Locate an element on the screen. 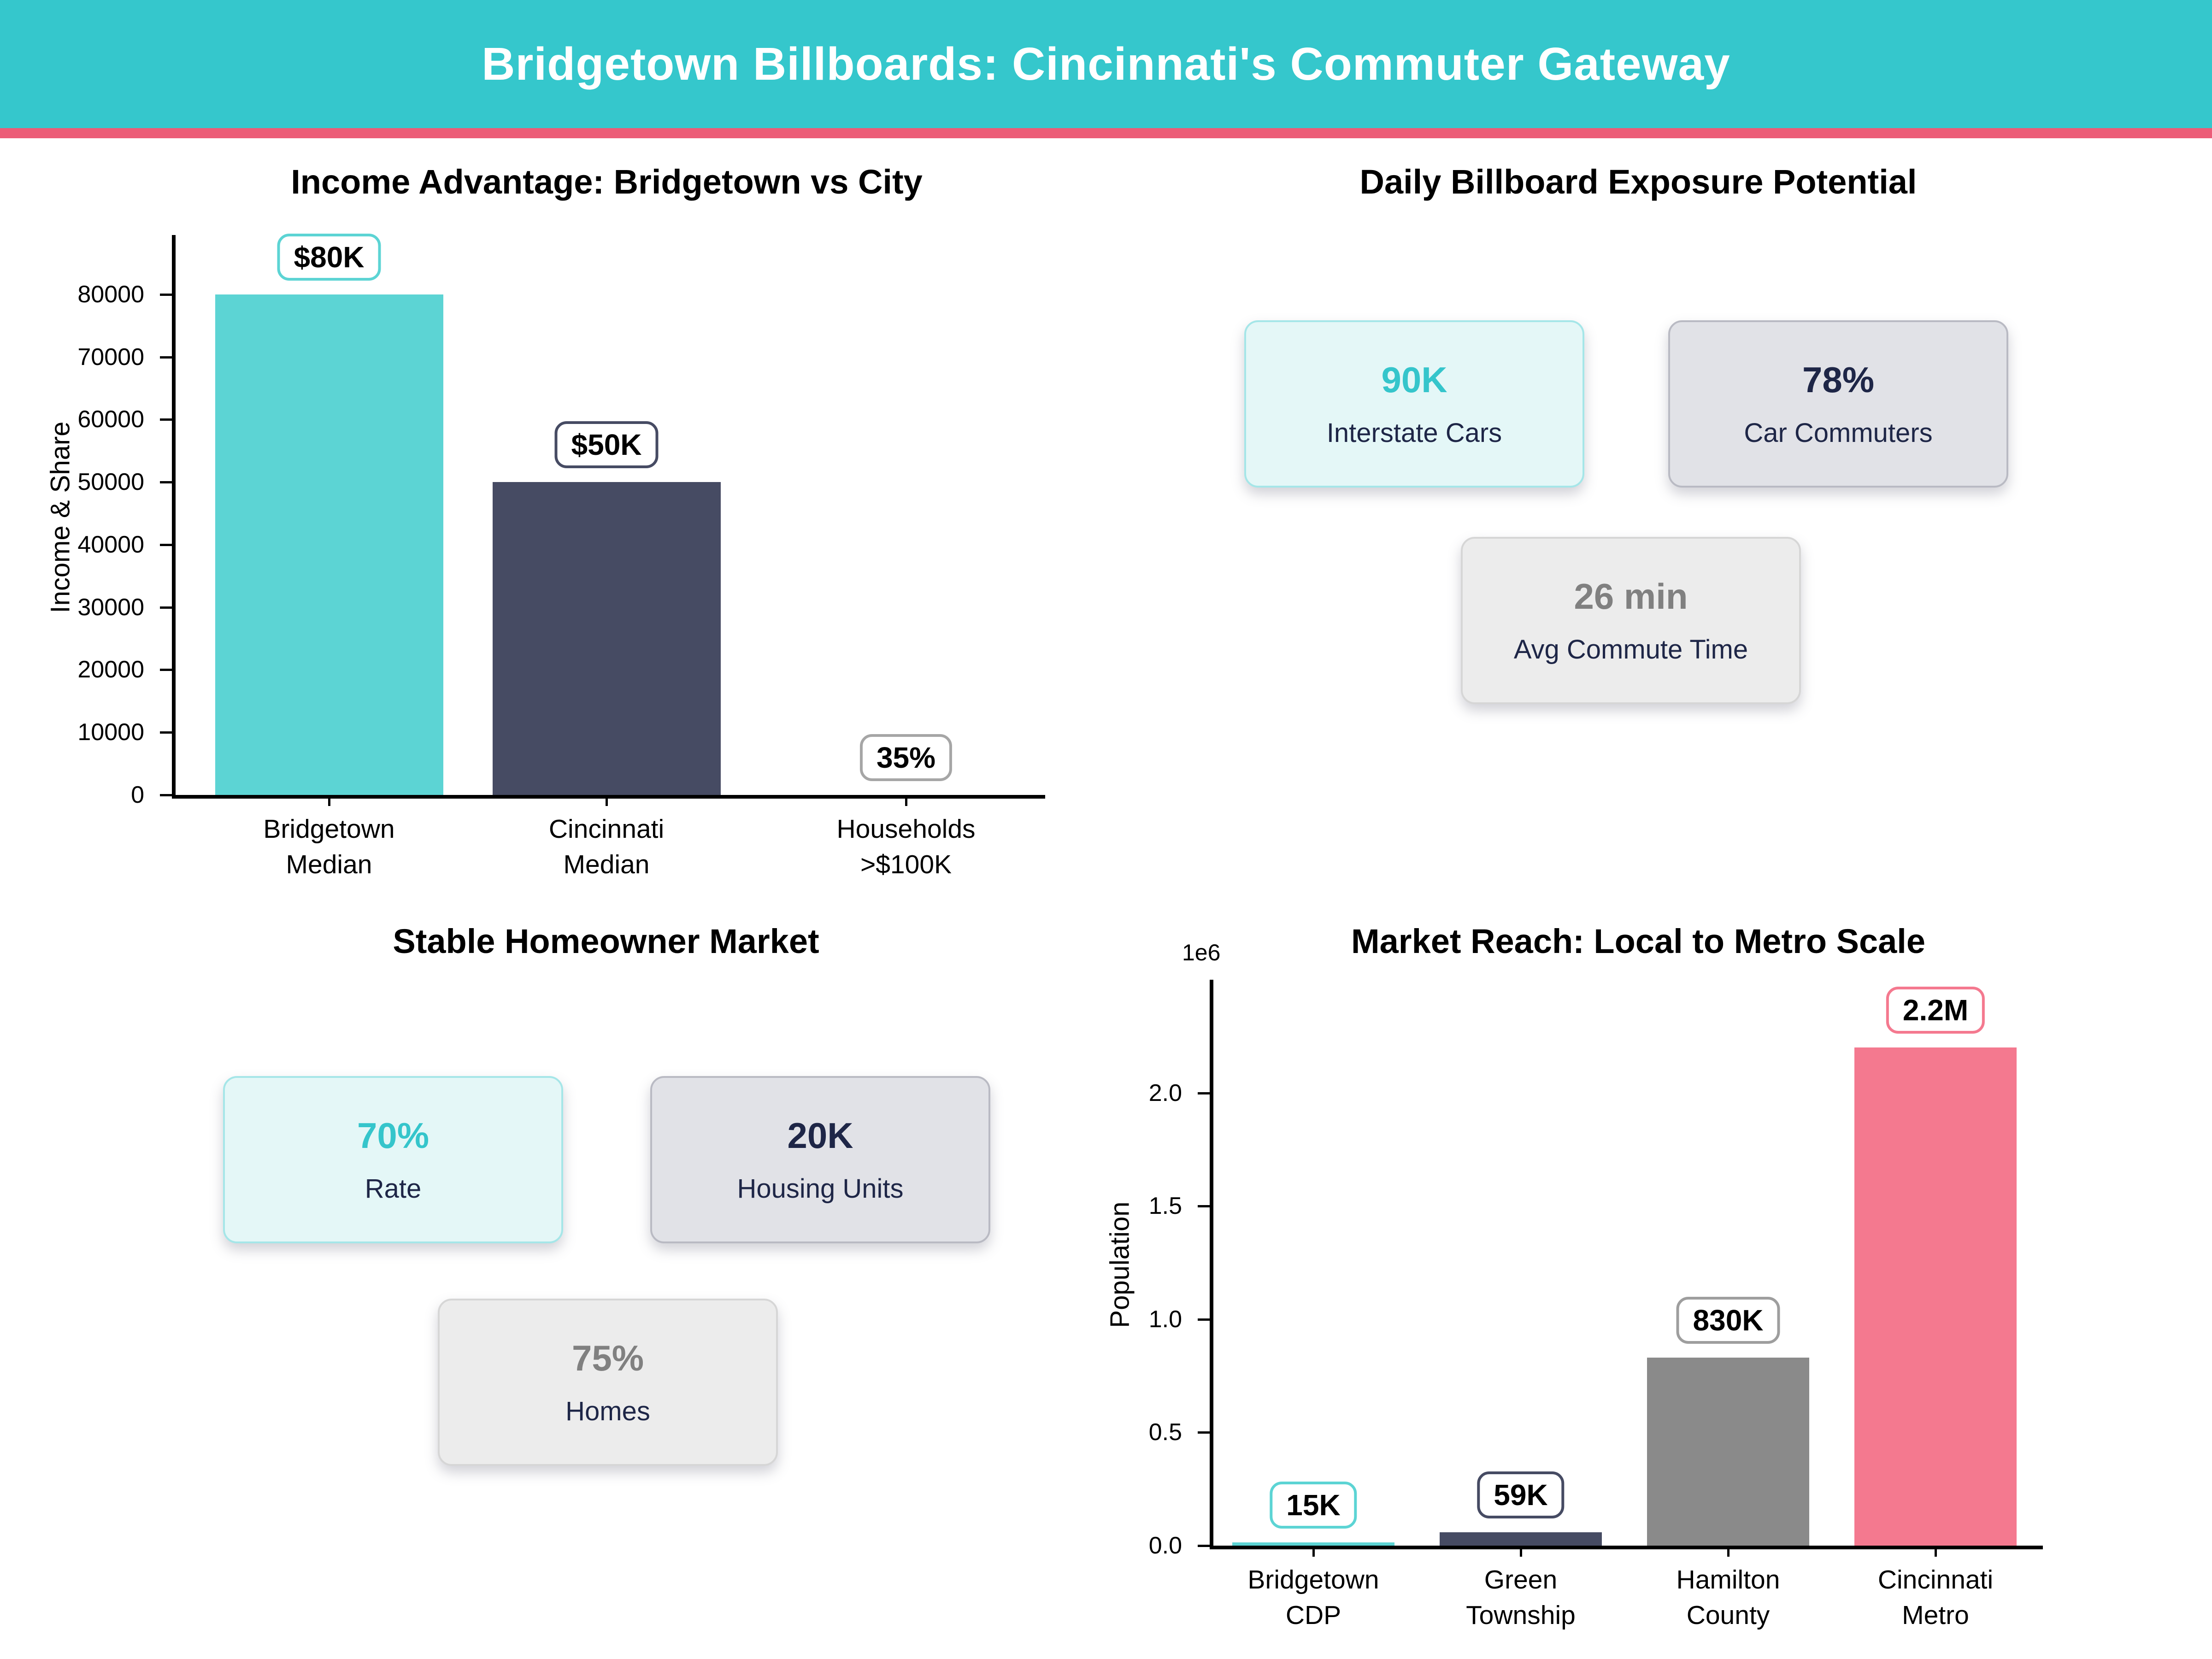  y-tick-label: 2.0 is located at coordinates (1165, 1092).